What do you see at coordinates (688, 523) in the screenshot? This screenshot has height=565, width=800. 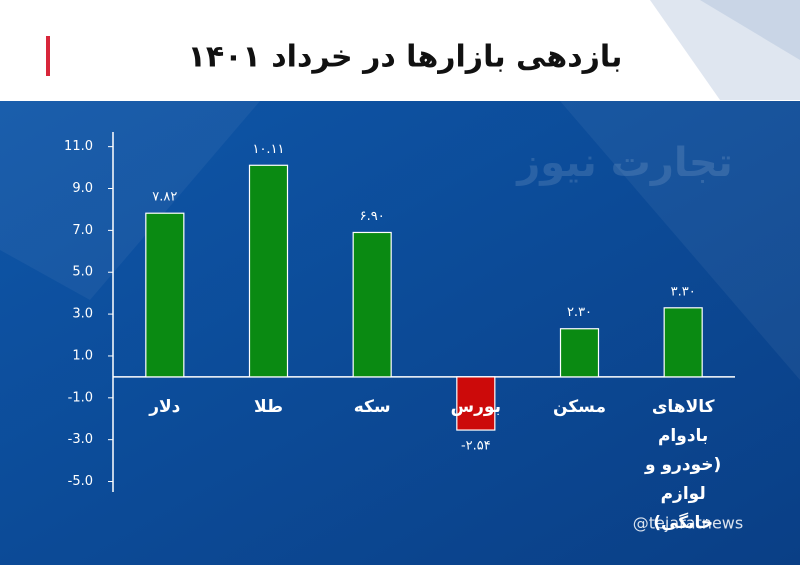 I see `handle: @tejaratnews` at bounding box center [688, 523].